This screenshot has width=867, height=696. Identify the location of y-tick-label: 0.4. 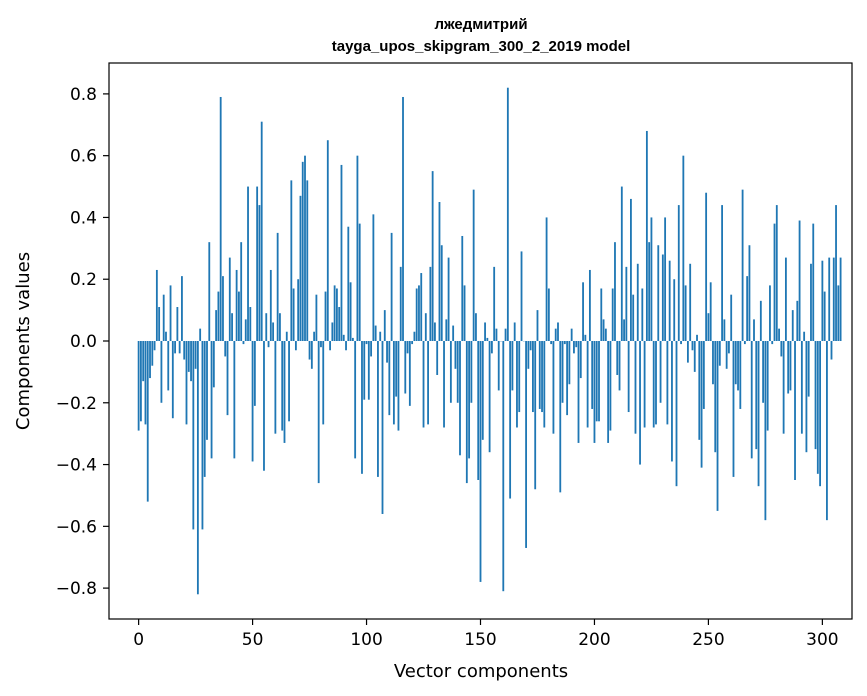
(83, 218).